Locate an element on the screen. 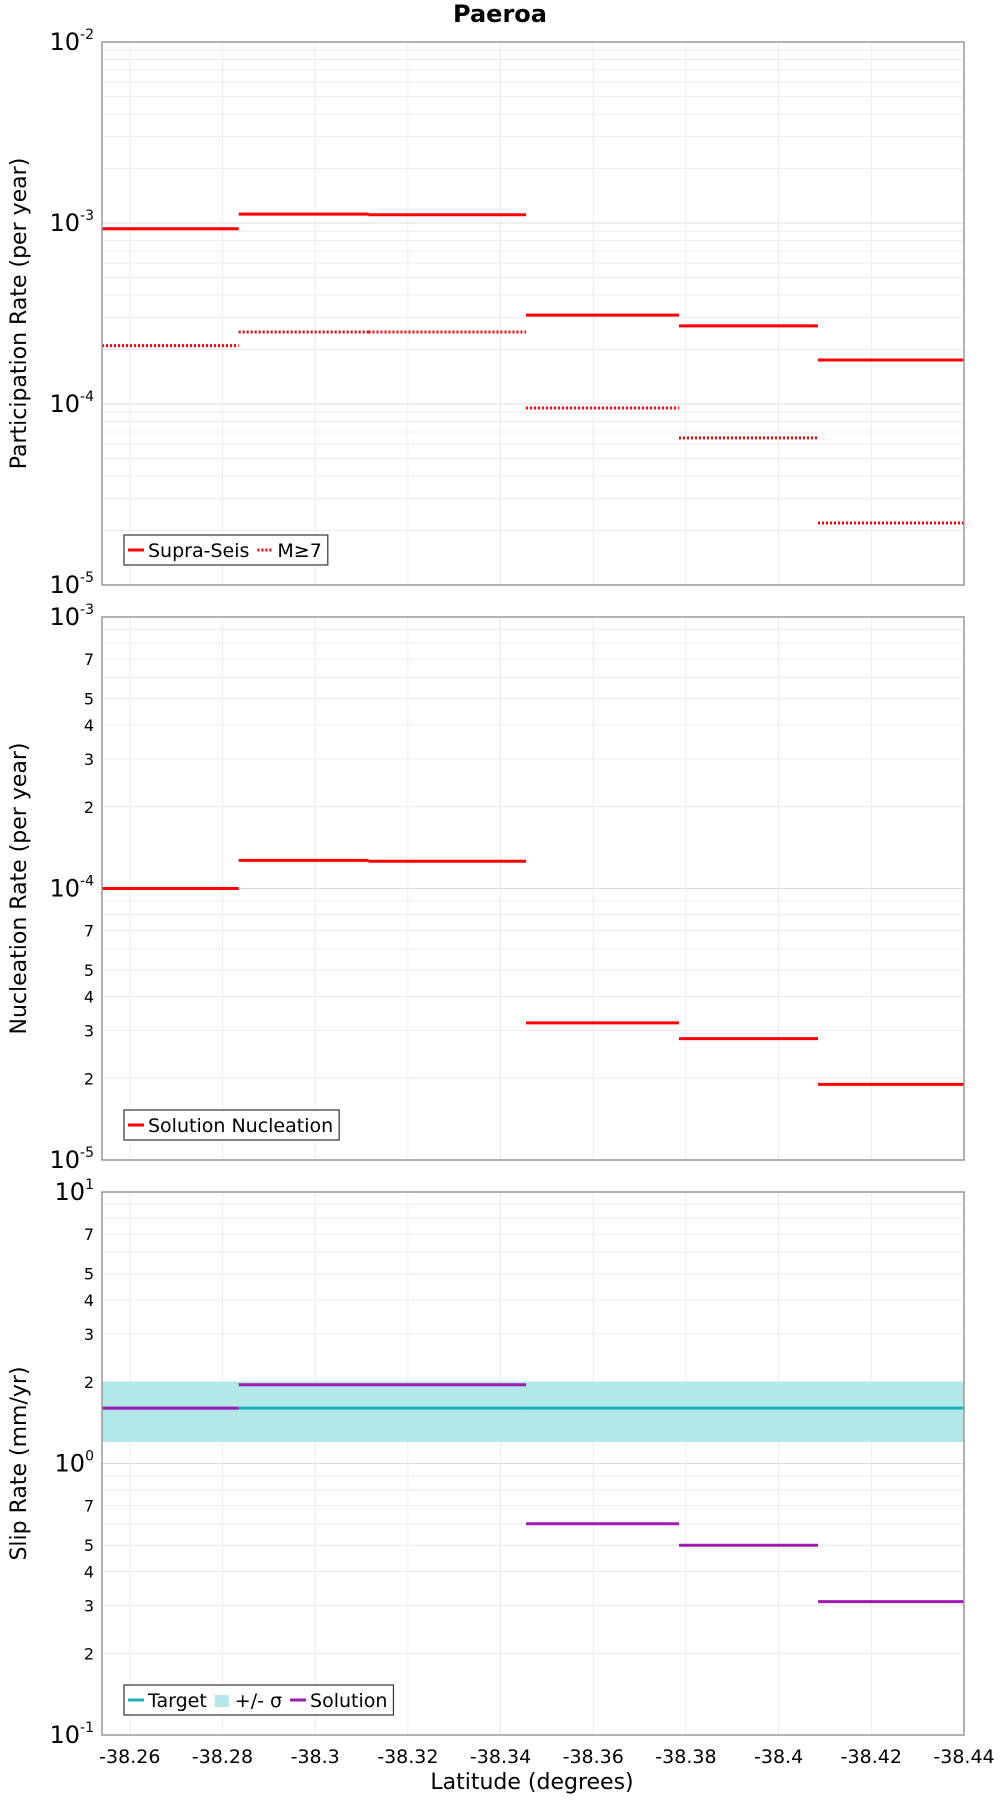 The width and height of the screenshot is (1000, 1800). legend: Target +/- σ Solution is located at coordinates (259, 1700).